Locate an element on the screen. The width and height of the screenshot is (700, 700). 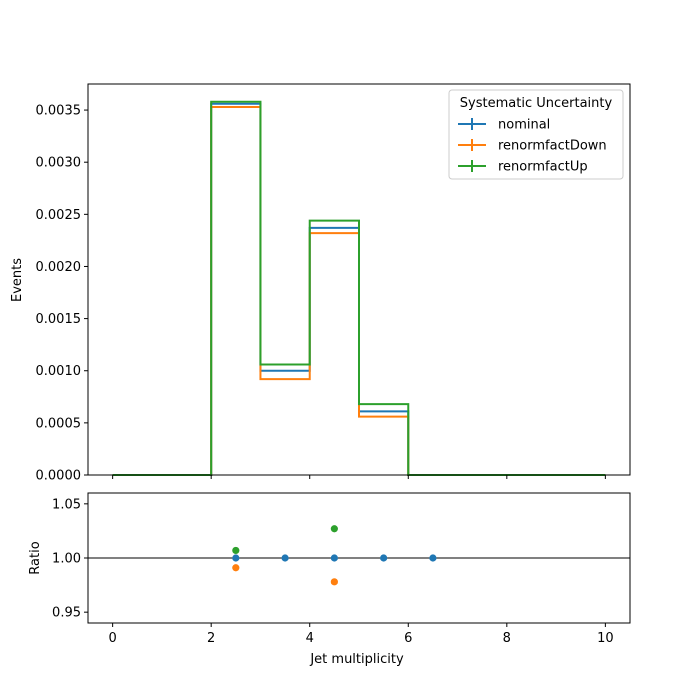
x-tick-label: 10 is located at coordinates (605, 638).